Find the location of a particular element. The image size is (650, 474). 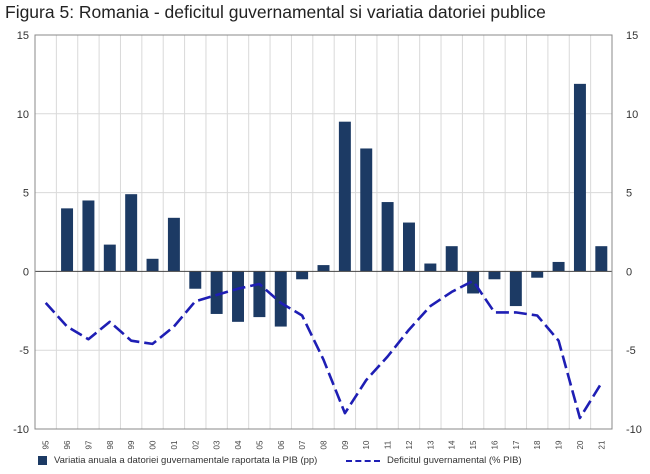

x-tick-label: 14 is located at coordinates (452, 444).